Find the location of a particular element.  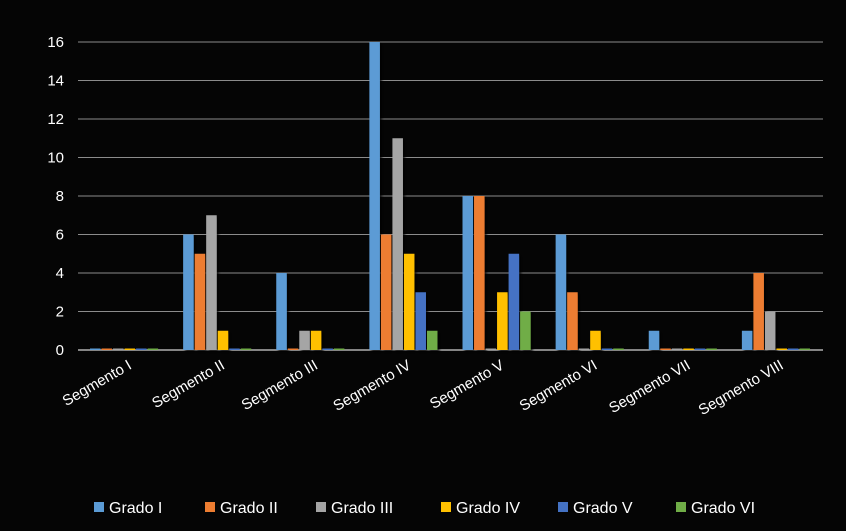

legend-label: Grado VI is located at coordinates (723, 508).